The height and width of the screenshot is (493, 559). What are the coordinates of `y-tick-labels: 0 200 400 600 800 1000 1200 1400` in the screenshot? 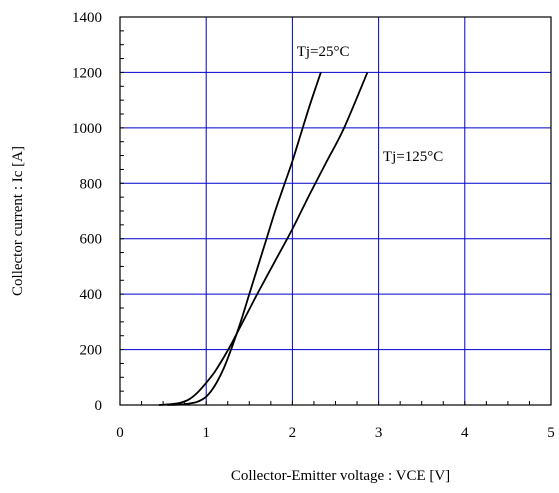 It's located at (87, 212).